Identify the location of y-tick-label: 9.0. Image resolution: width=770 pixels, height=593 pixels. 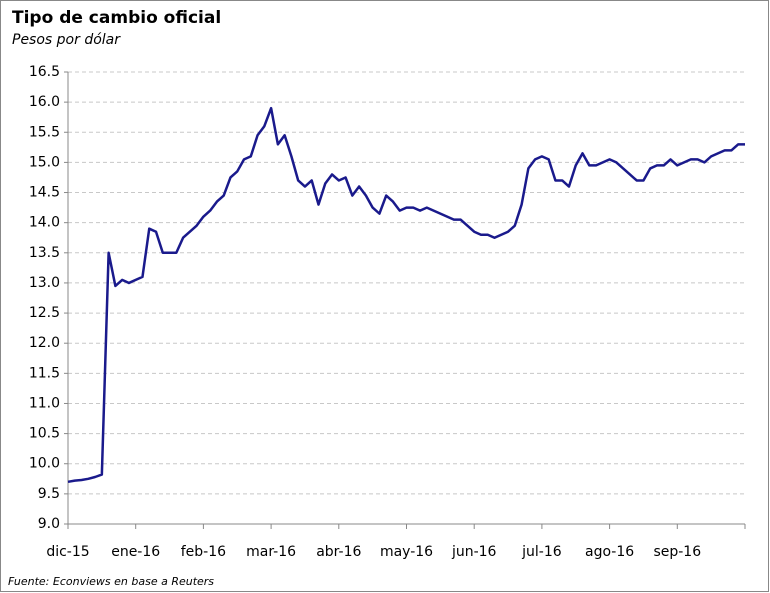
(49, 524).